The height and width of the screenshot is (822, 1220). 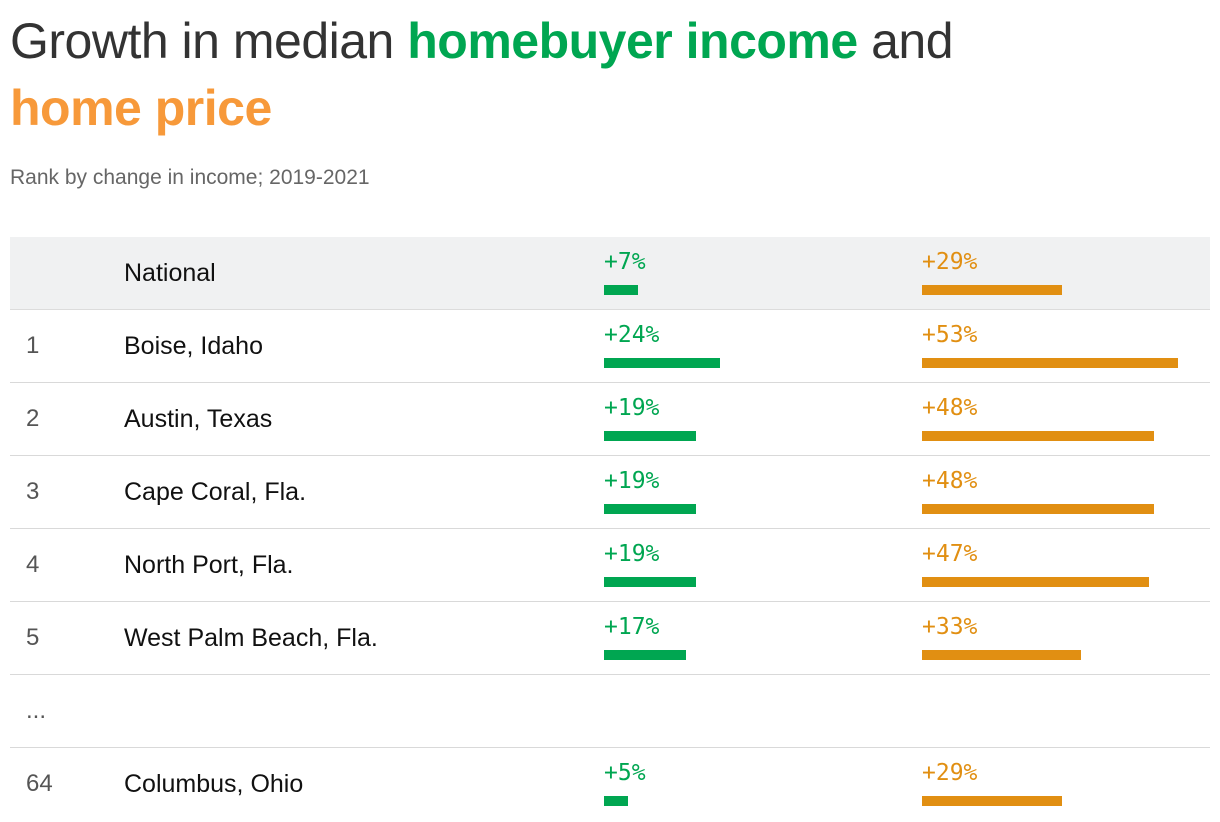 What do you see at coordinates (214, 784) in the screenshot?
I see `metro-name: Columbus, Ohio` at bounding box center [214, 784].